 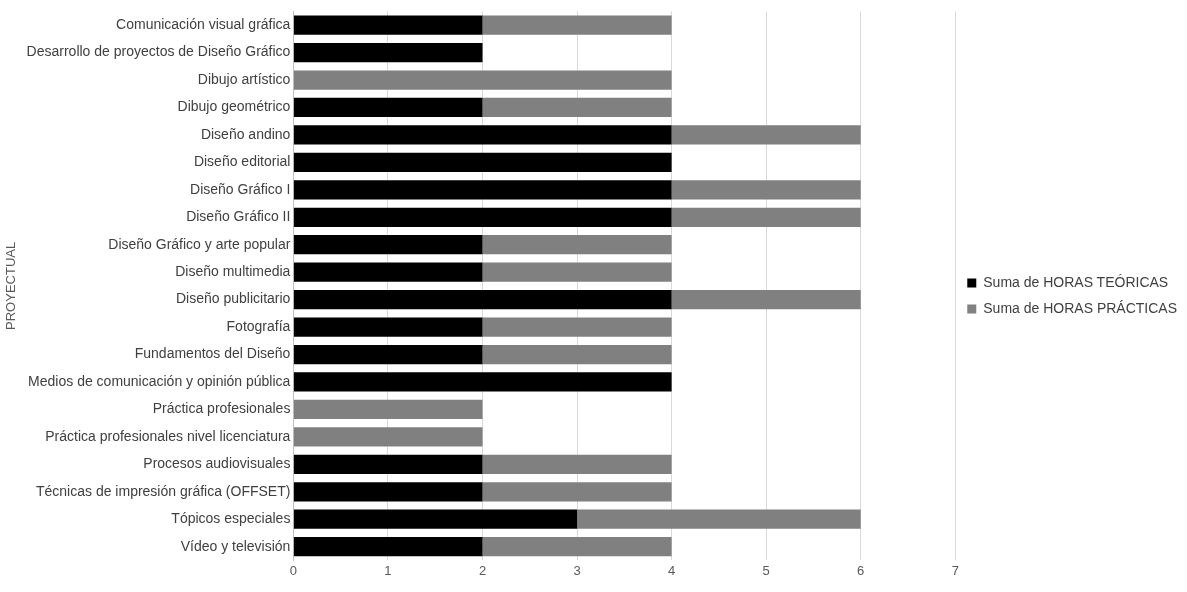 What do you see at coordinates (233, 298) in the screenshot?
I see `y-tick-label: Diseño publicitario` at bounding box center [233, 298].